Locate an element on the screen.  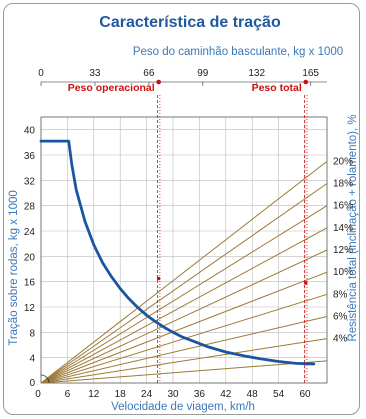
y-axis-tick-label: 24 is located at coordinates (30, 232).